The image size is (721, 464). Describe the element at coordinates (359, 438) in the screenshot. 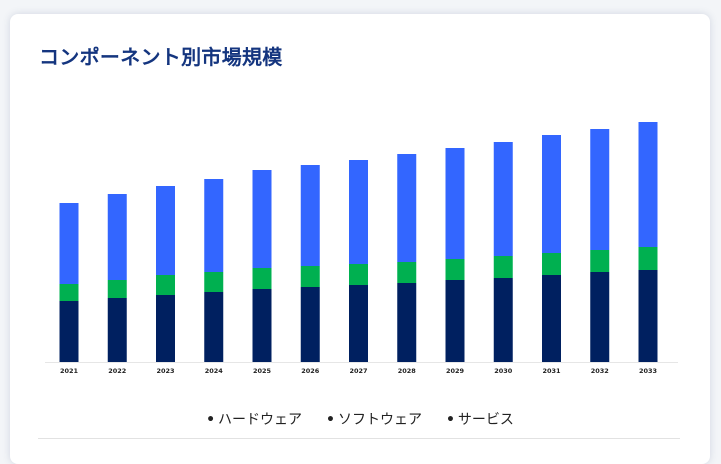

I see `divider` at that location.